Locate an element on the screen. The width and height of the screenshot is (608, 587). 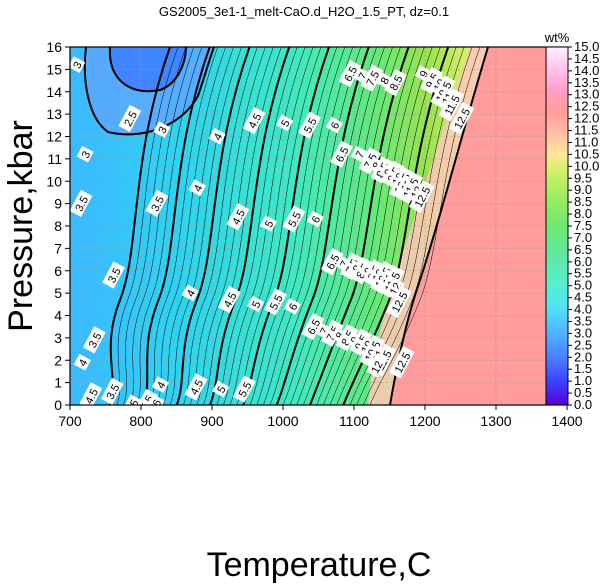
contour-label-42: 4 is located at coordinates (190, 293).